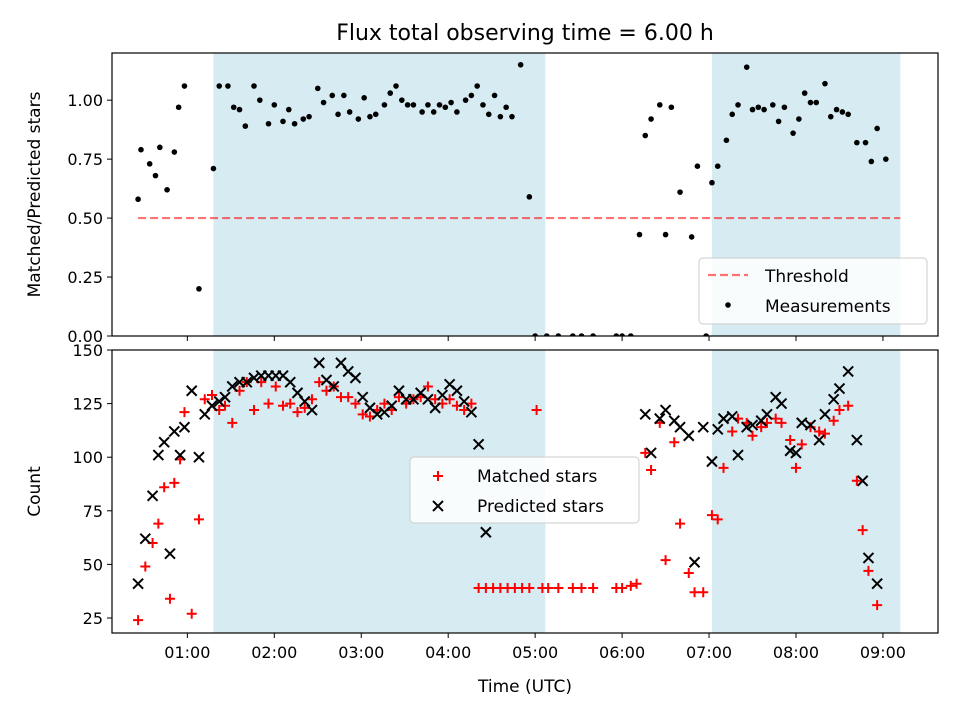 The image size is (960, 720). I want to click on x-tick-label: 08:00, so click(796, 652).